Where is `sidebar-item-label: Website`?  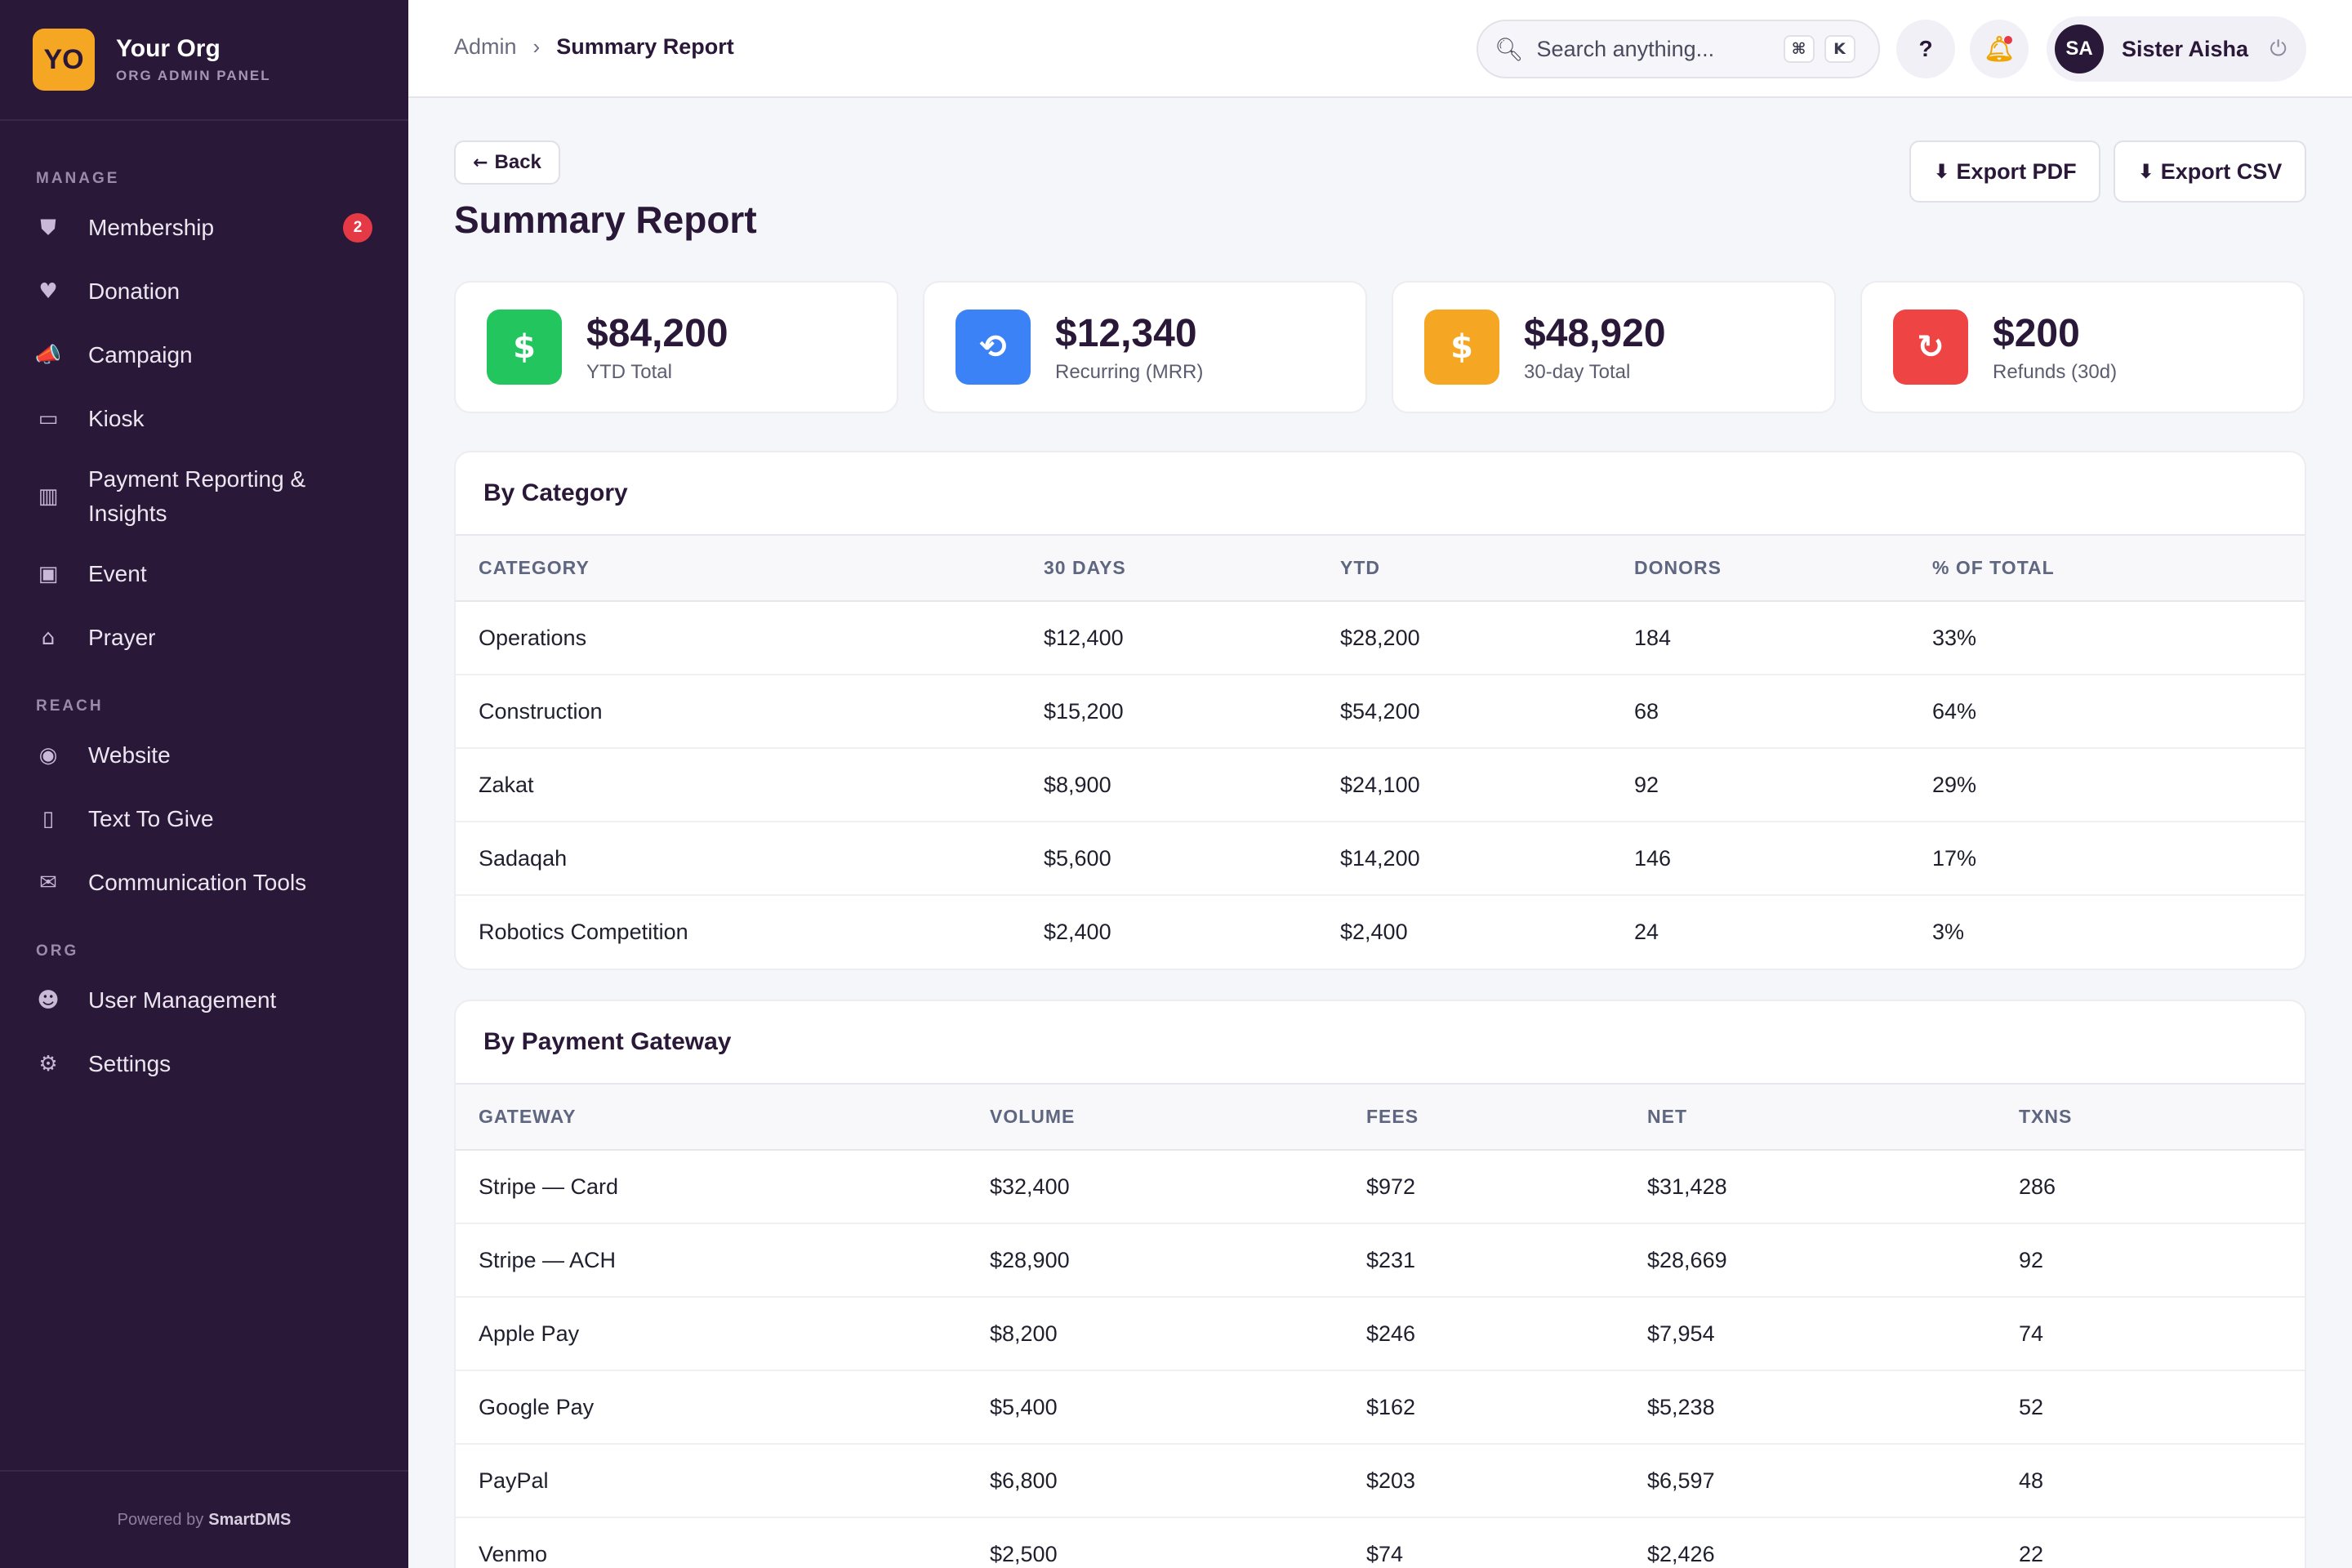
sidebar-item-label: Website is located at coordinates (129, 755).